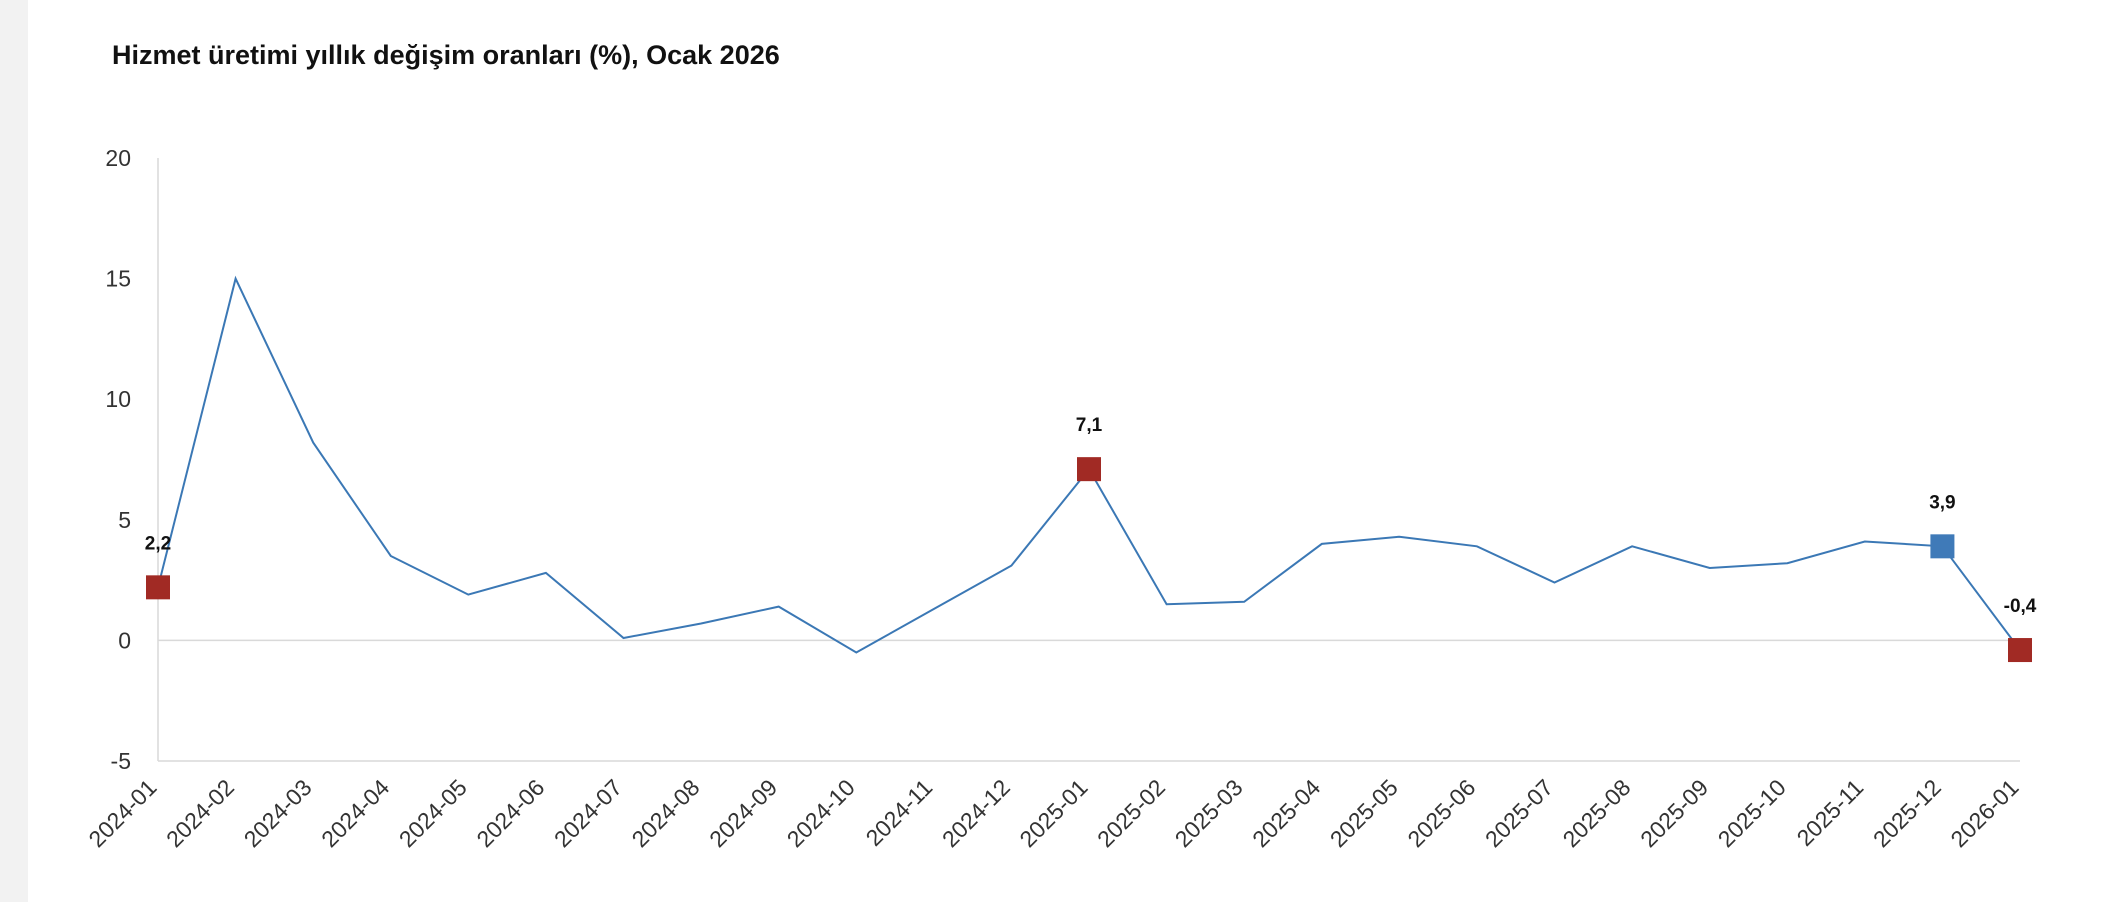 The height and width of the screenshot is (902, 2102). Describe the element at coordinates (588, 813) in the screenshot. I see `x-tick-label: 2024-07` at that location.